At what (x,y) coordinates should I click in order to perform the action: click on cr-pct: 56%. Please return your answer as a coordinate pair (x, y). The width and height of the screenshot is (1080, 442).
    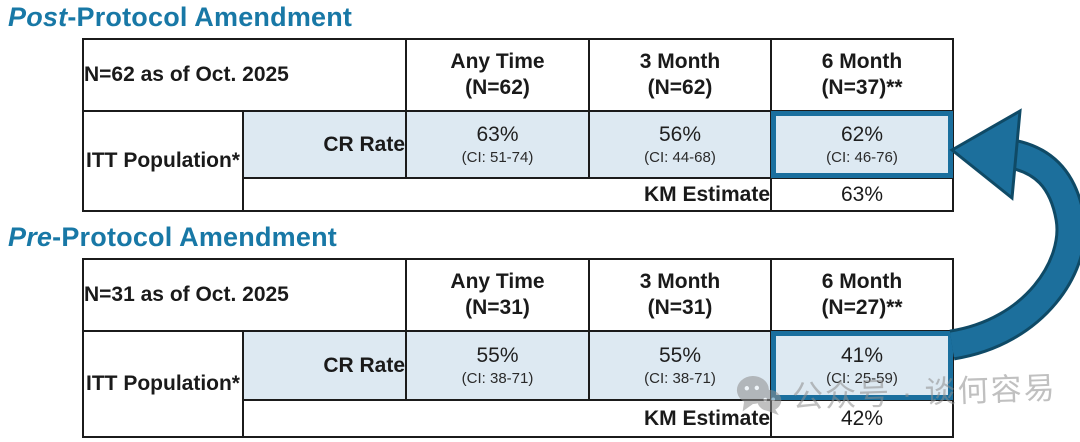
    Looking at the image, I should click on (680, 134).